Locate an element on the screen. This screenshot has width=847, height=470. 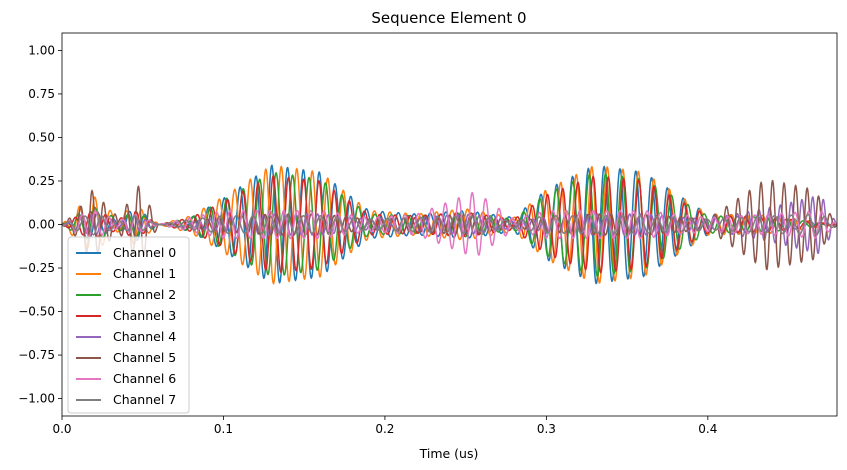
y-tick-label: 0.50 is located at coordinates (41, 137).